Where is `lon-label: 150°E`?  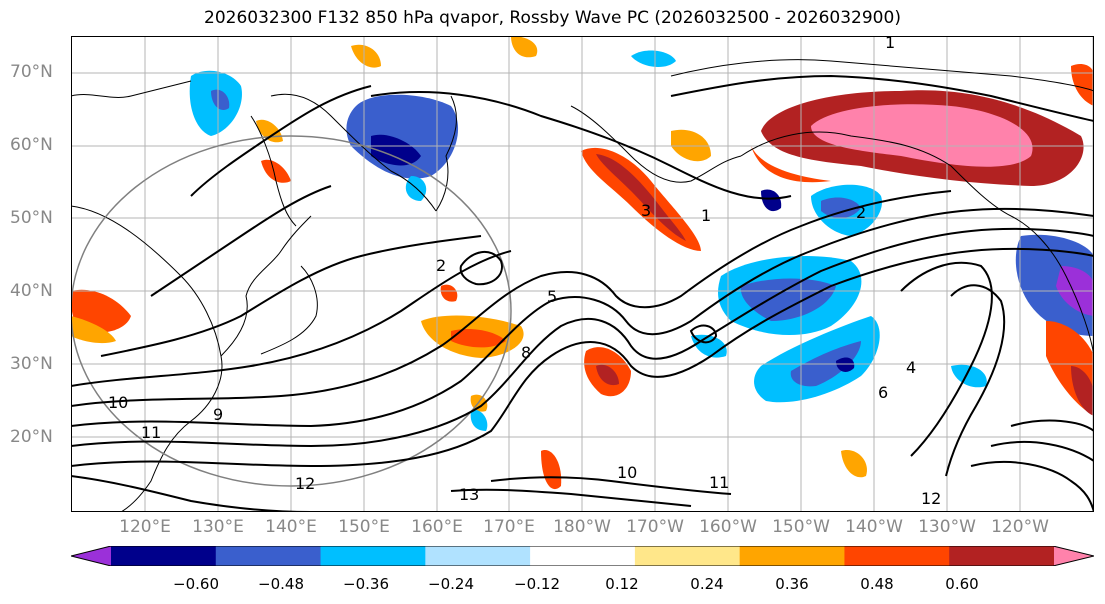
lon-label: 150°E is located at coordinates (364, 527).